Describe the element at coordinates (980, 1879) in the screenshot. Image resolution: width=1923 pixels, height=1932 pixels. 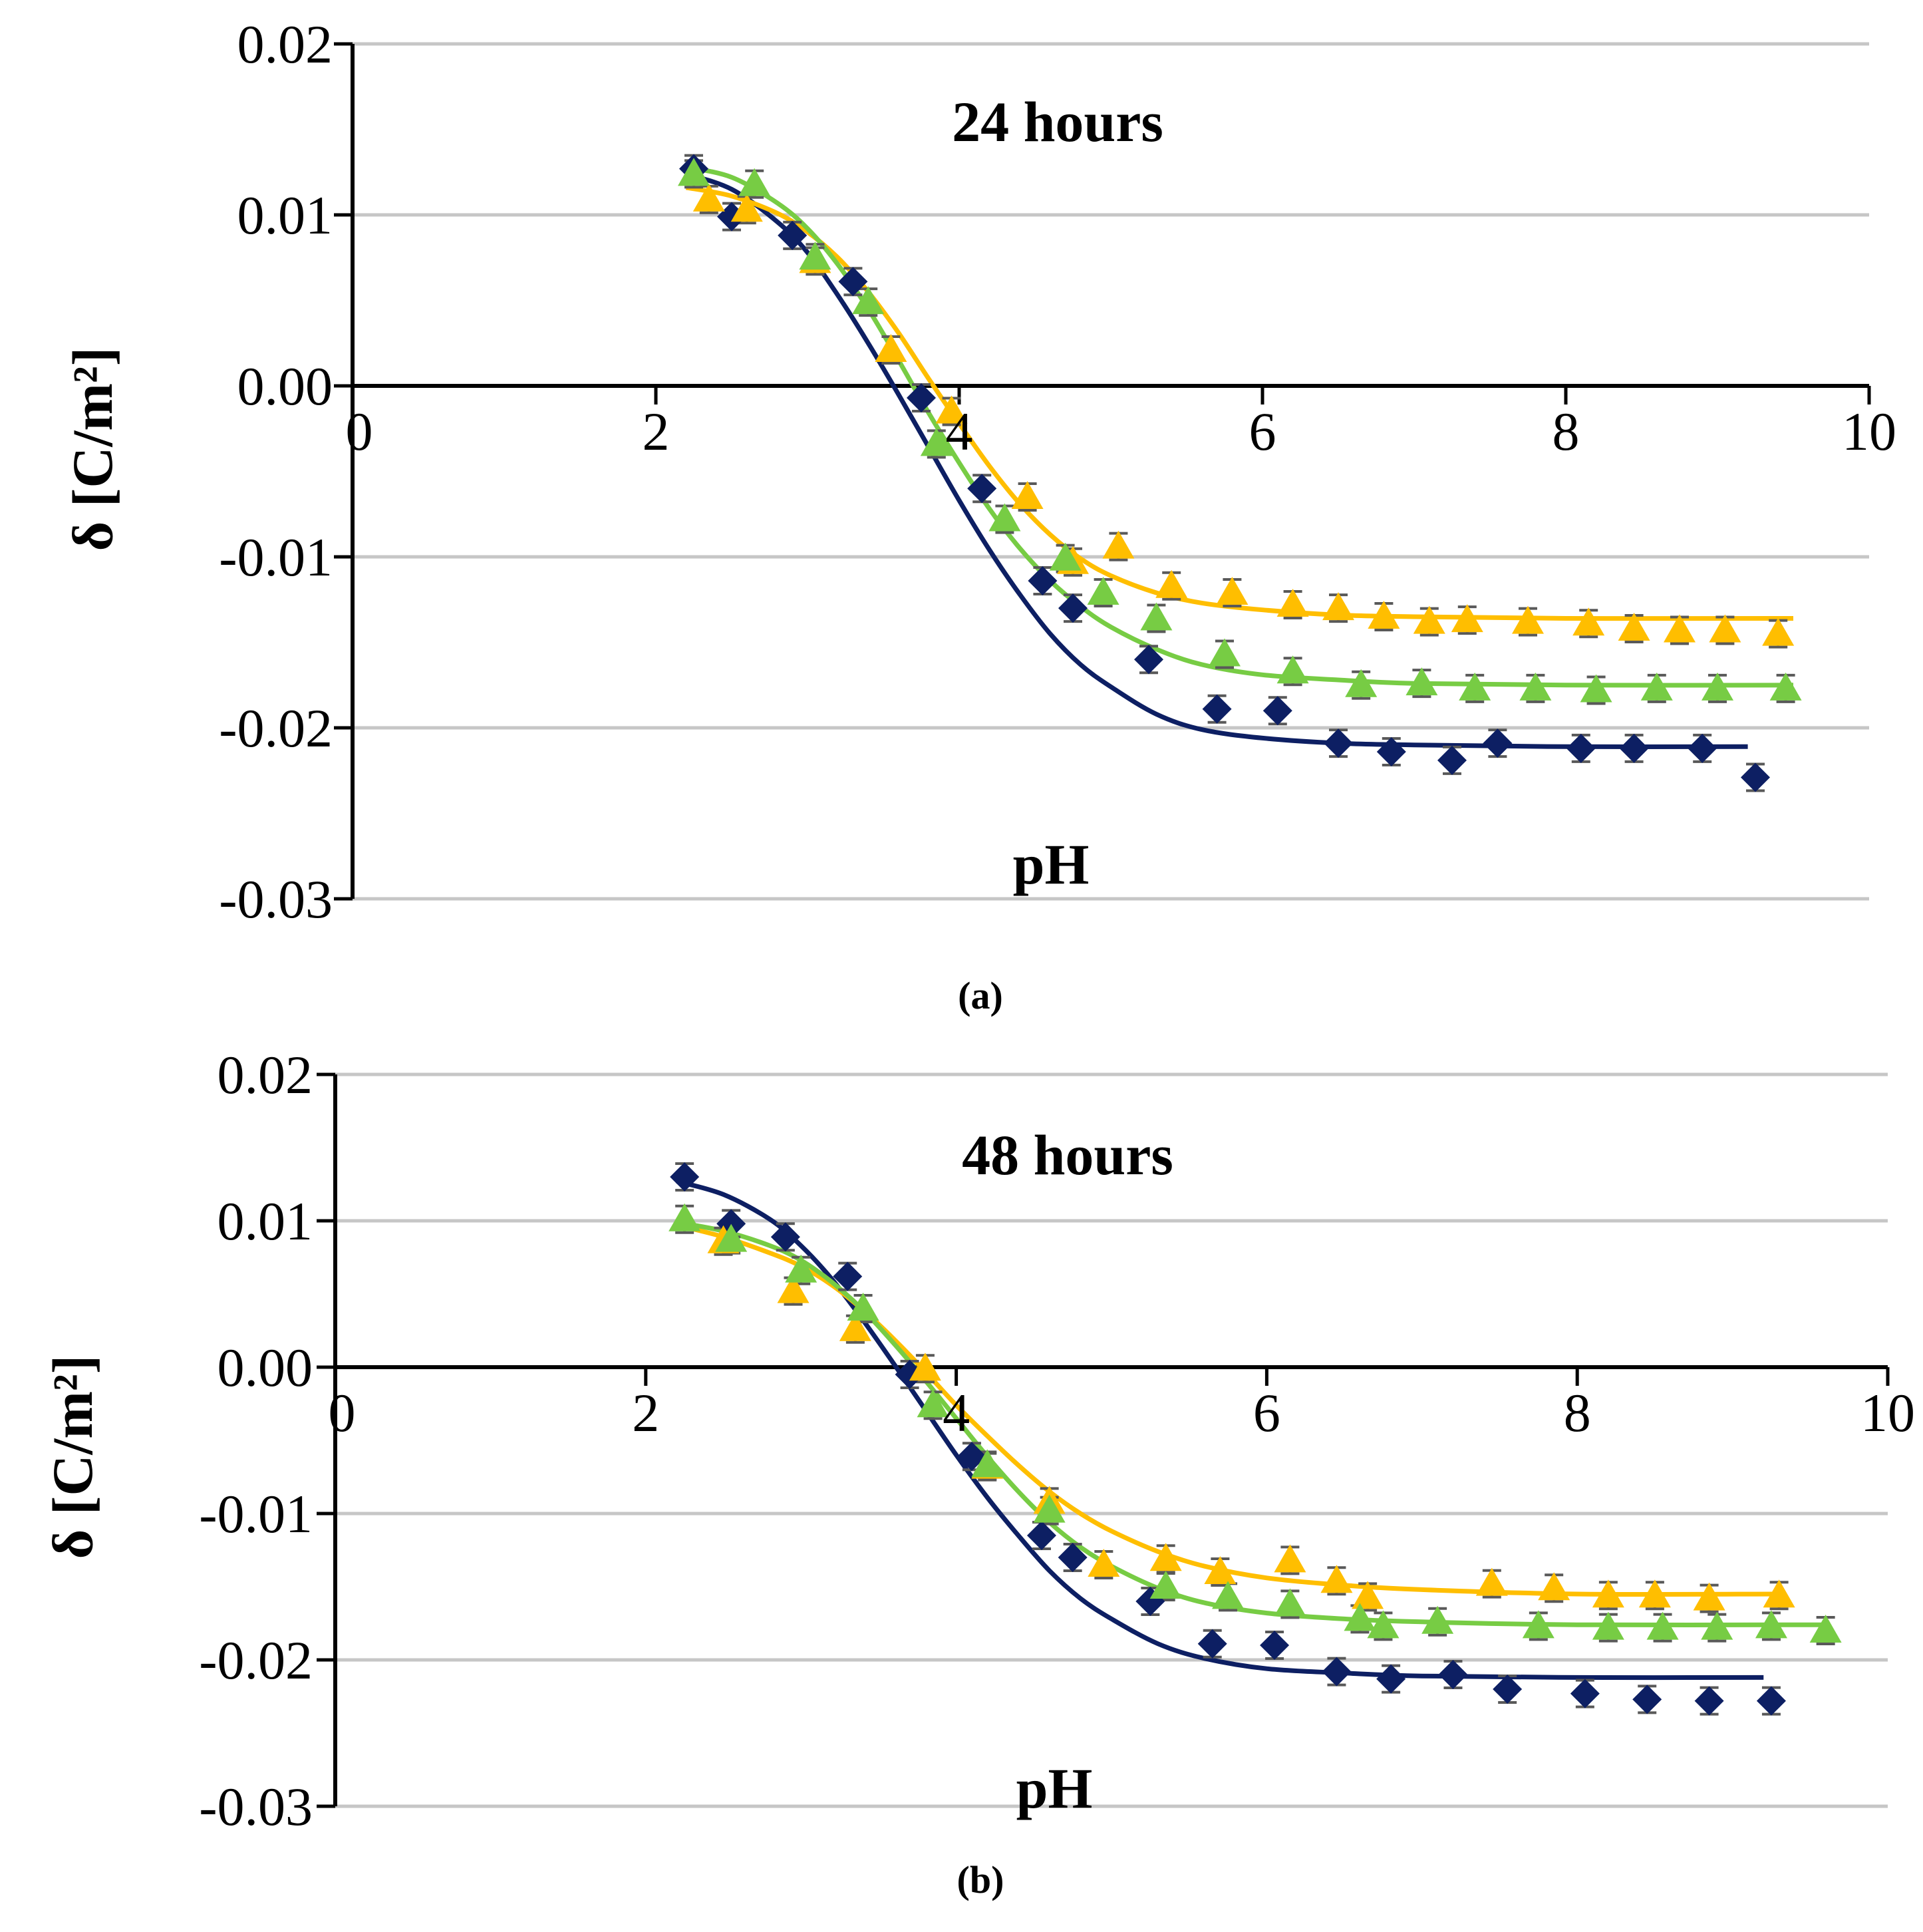
I see `figure-caption: (b)` at that location.